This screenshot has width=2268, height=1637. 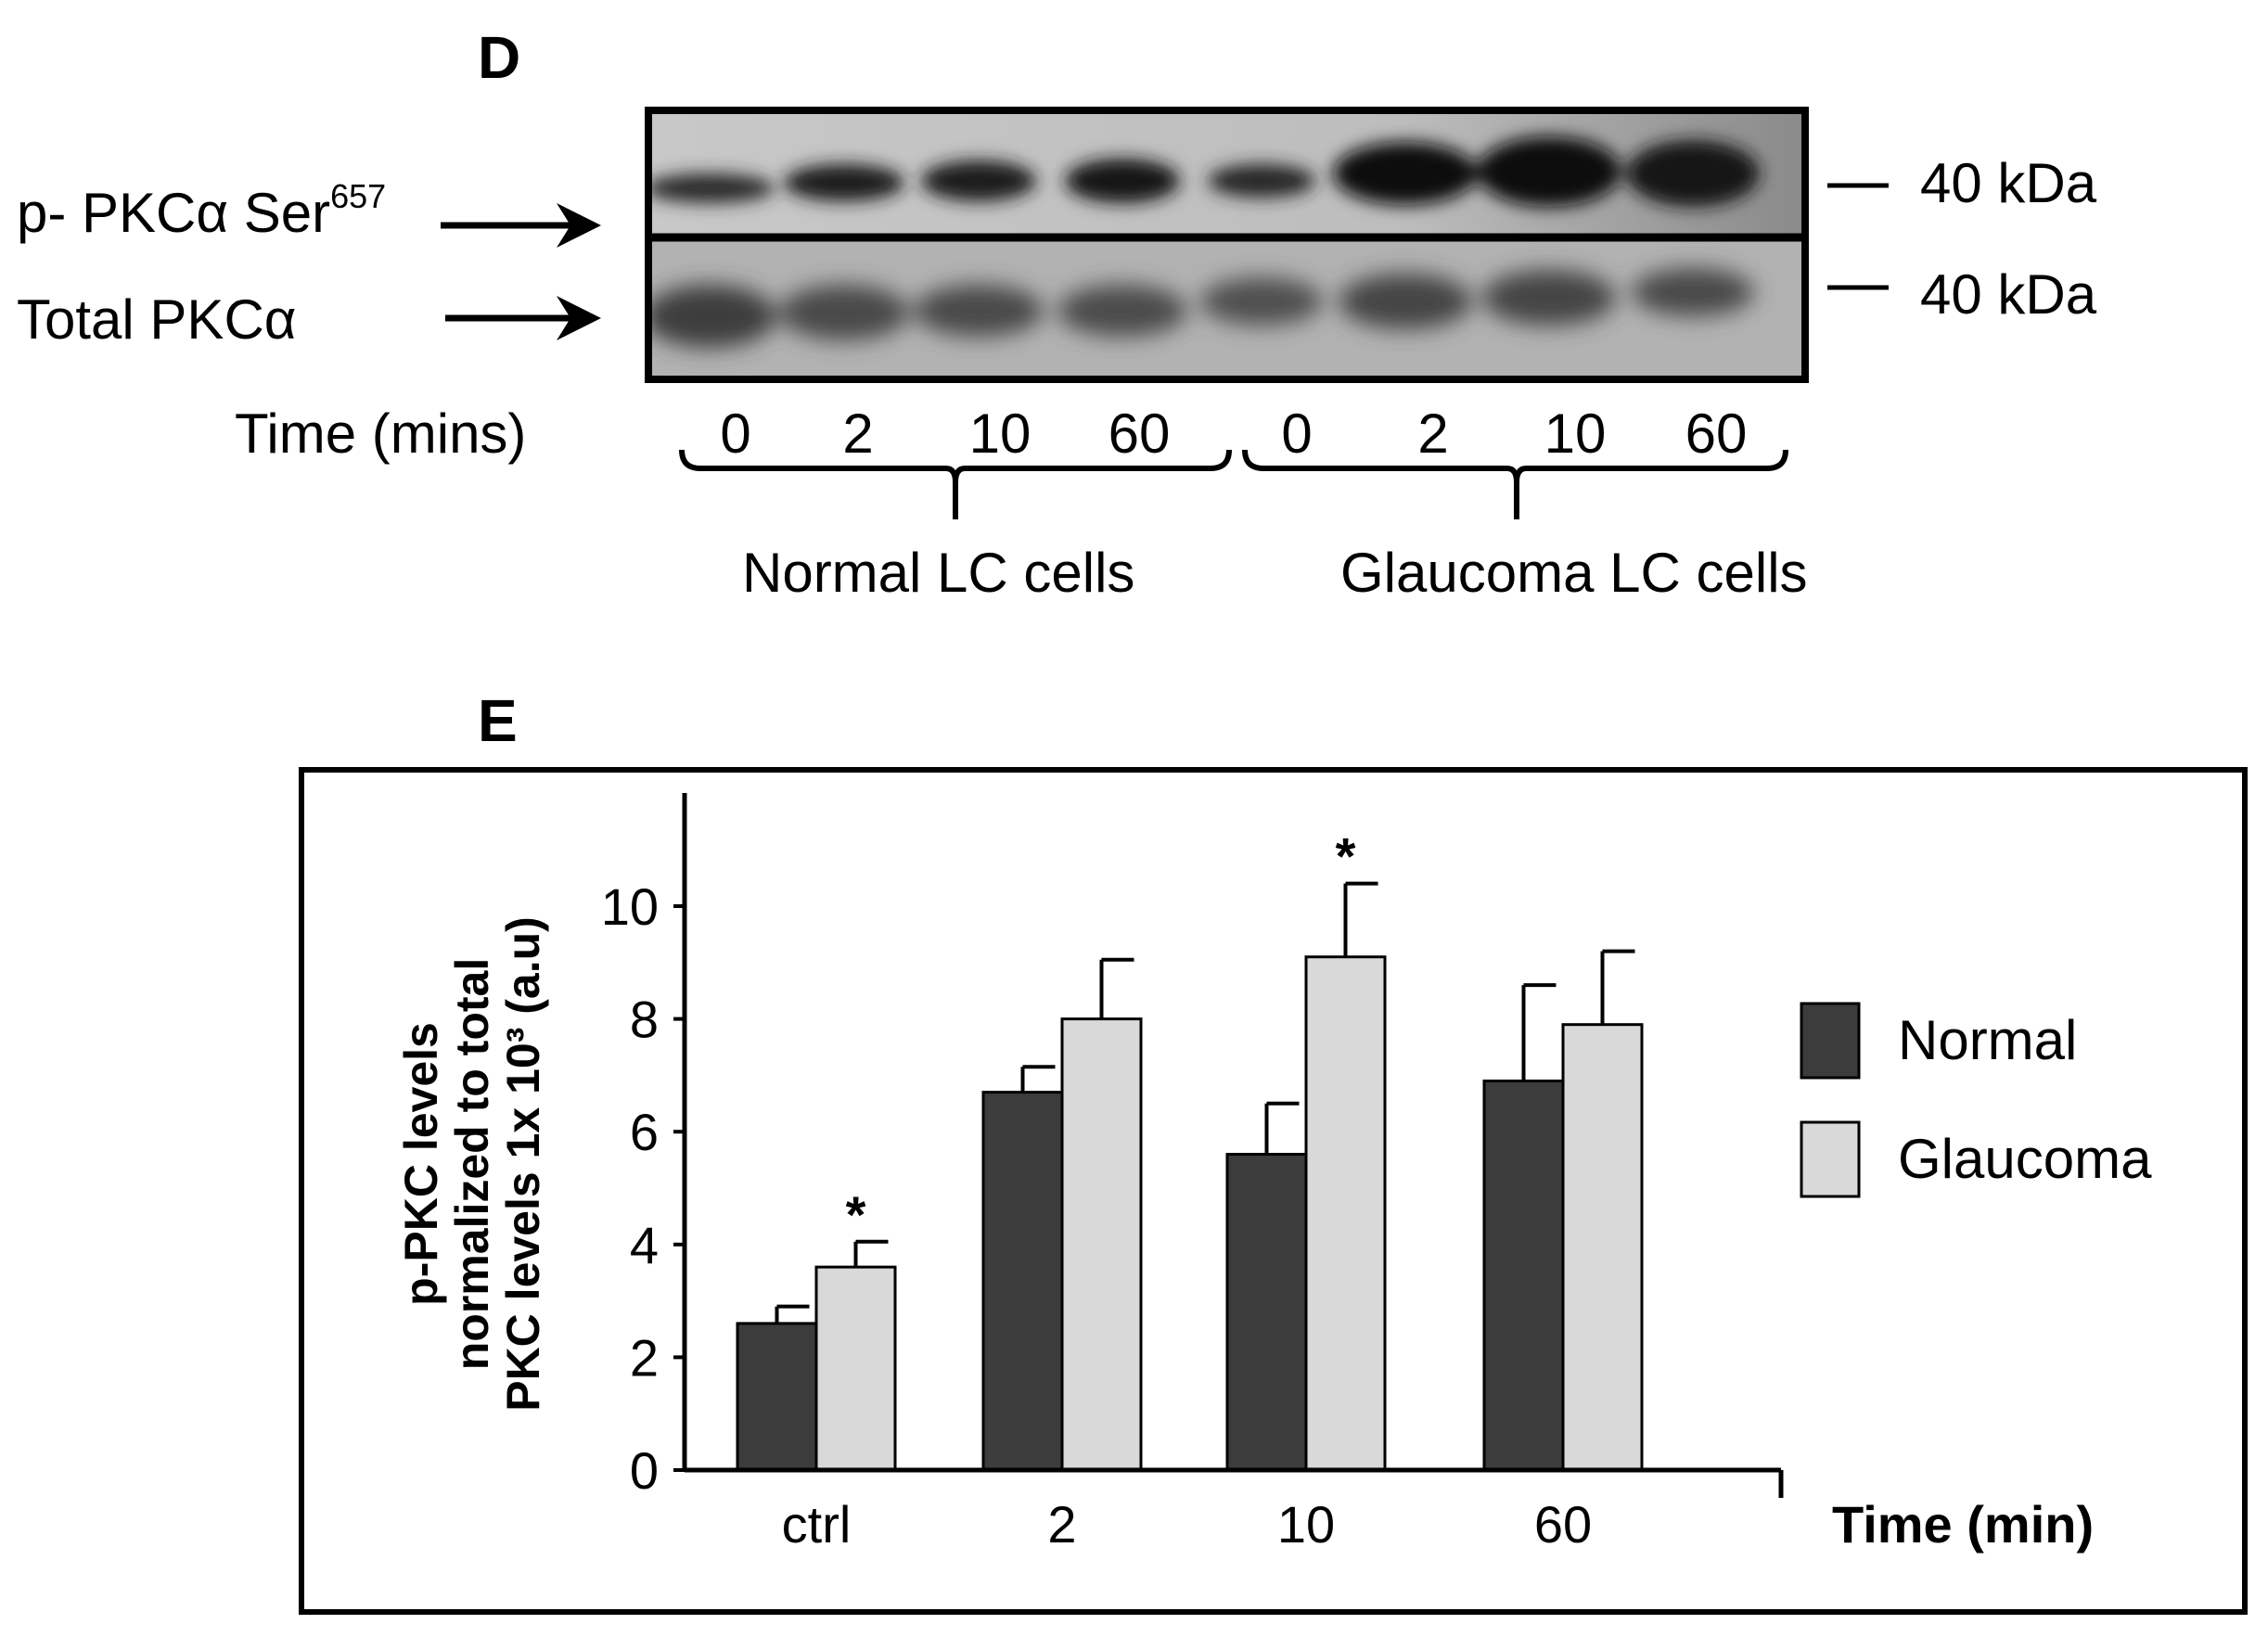 I want to click on phospho-bands, so click(x=1203, y=171).